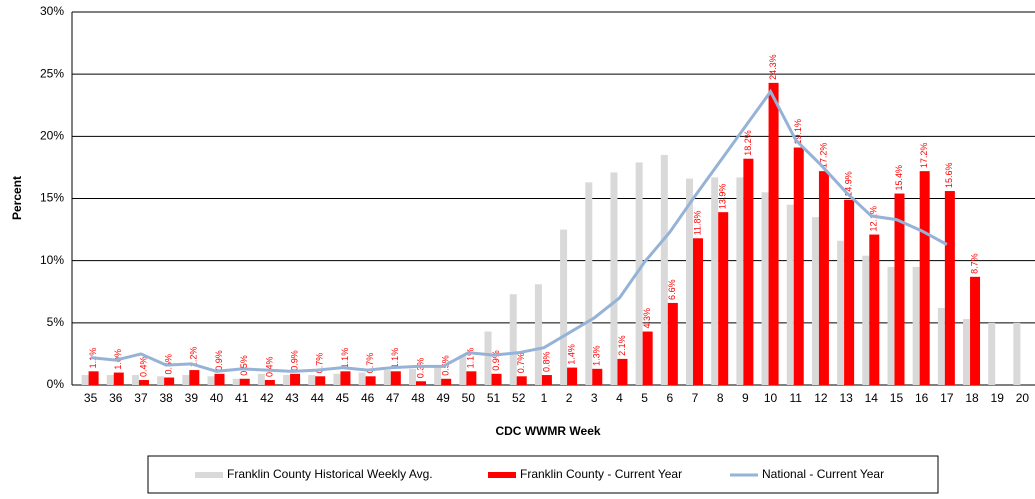  What do you see at coordinates (368, 398) in the screenshot?
I see `x-tick-label: 46` at bounding box center [368, 398].